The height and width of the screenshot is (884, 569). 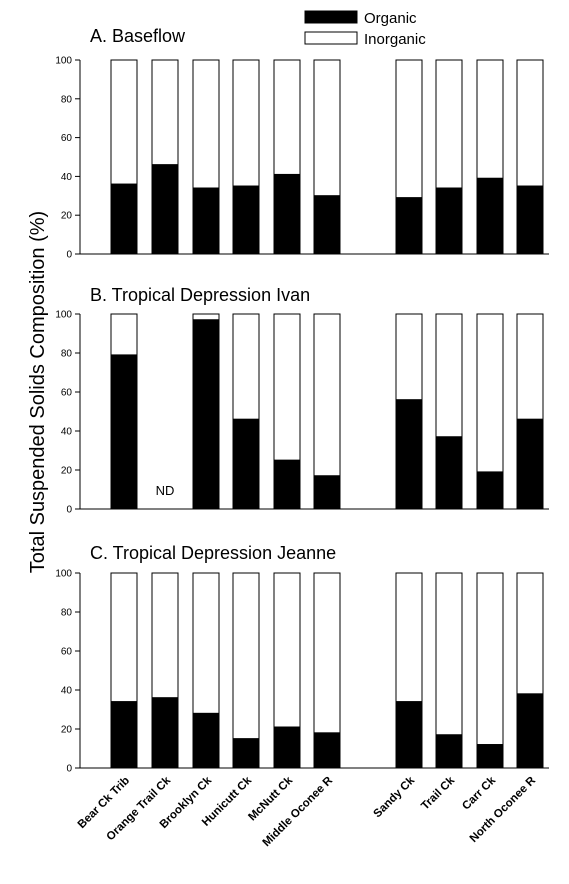 What do you see at coordinates (206, 221) in the screenshot?
I see `bar-organic-a-brooklyn-ck` at bounding box center [206, 221].